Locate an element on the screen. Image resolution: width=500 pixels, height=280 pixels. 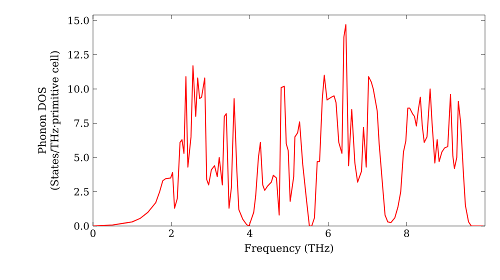
y-tick-label: 10.0 is located at coordinates (78, 89).